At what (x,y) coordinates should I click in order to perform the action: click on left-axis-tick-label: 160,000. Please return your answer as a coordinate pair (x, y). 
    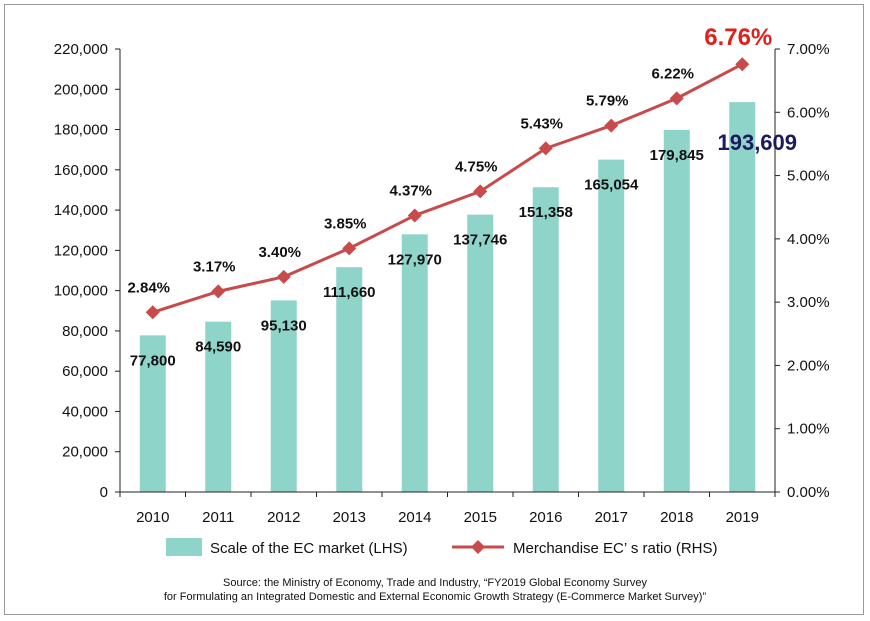
    Looking at the image, I should click on (81, 170).